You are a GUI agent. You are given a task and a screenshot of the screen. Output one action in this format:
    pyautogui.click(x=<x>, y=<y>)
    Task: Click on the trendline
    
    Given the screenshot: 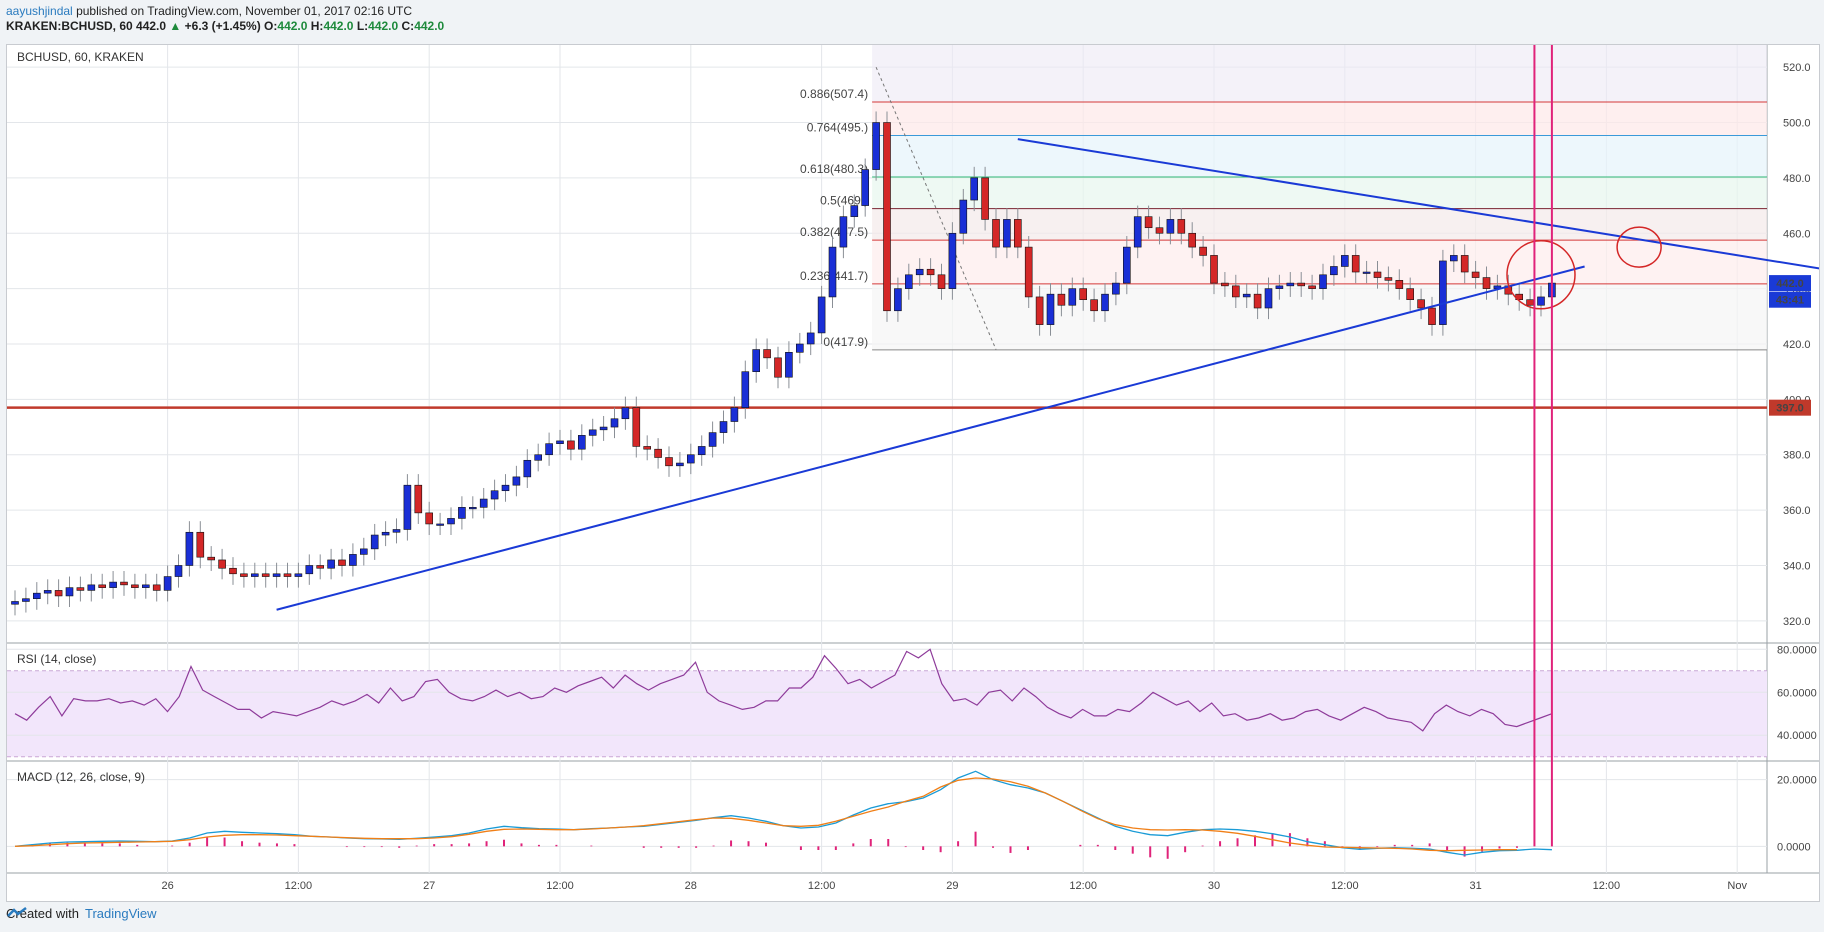 What is the action you would take?
    pyautogui.click(x=1418, y=213)
    